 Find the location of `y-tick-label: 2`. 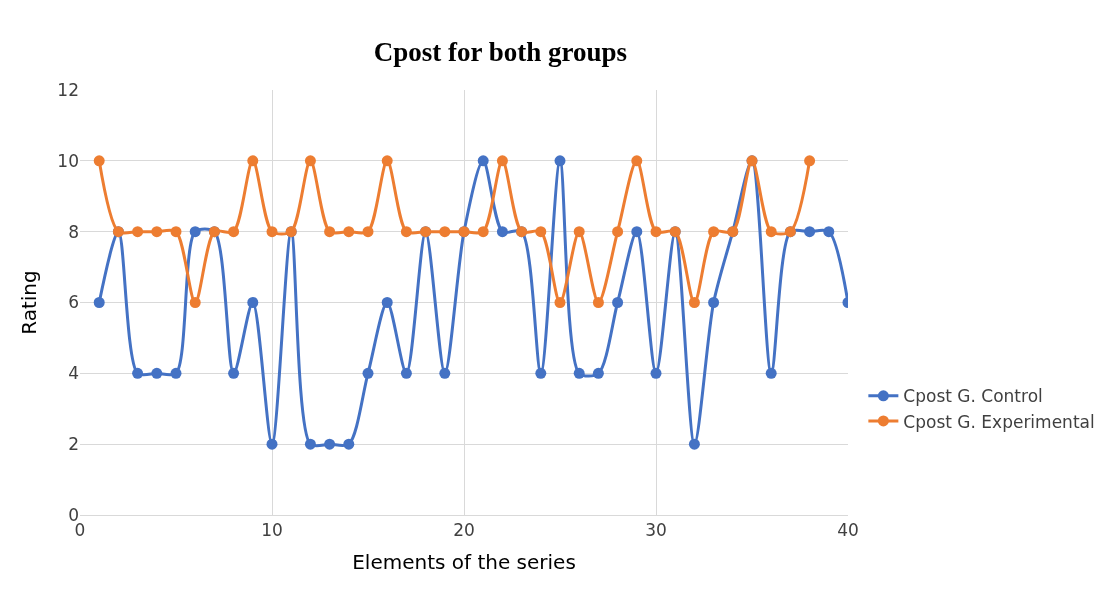

y-tick-label: 2 is located at coordinates (73, 444).